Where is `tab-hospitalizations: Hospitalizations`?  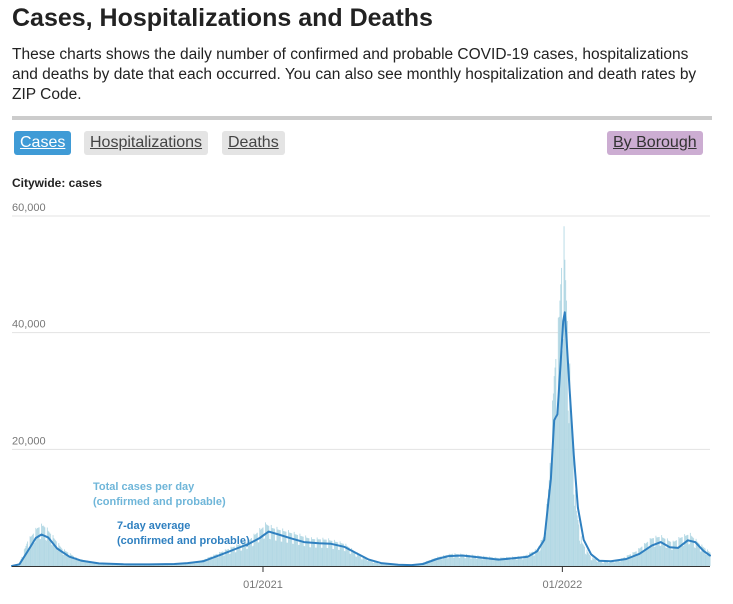
tab-hospitalizations: Hospitalizations is located at coordinates (146, 143).